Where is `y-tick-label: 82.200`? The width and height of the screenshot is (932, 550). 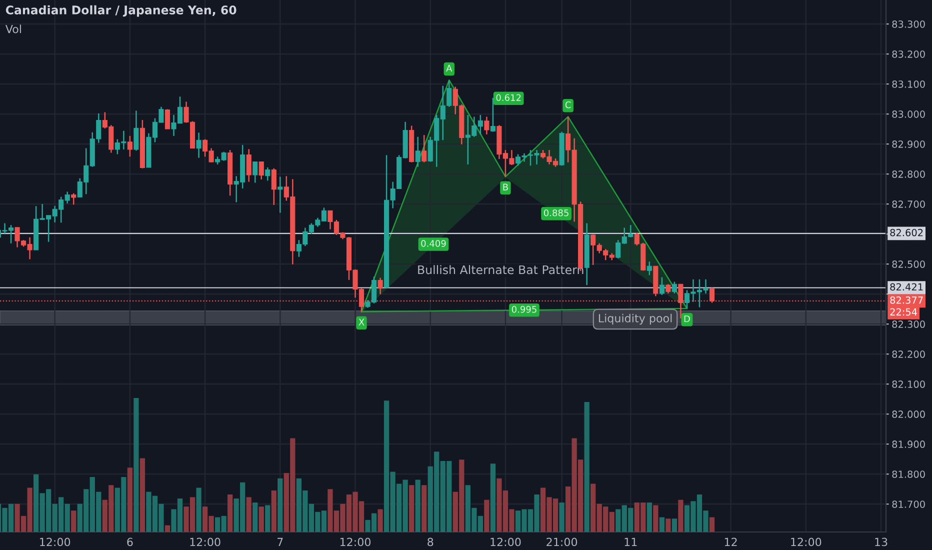 y-tick-label: 82.200 is located at coordinates (908, 354).